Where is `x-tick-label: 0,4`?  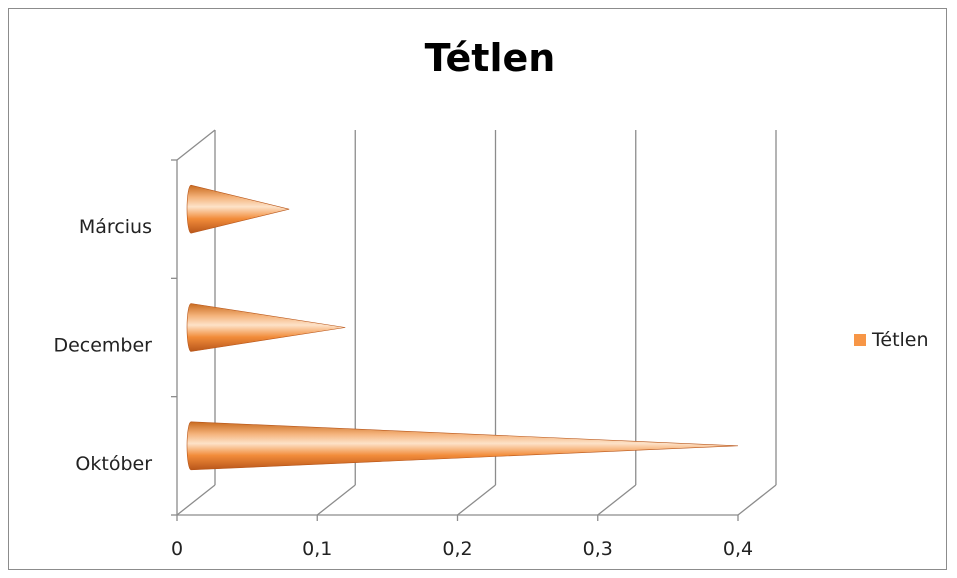
x-tick-label: 0,4 is located at coordinates (738, 549).